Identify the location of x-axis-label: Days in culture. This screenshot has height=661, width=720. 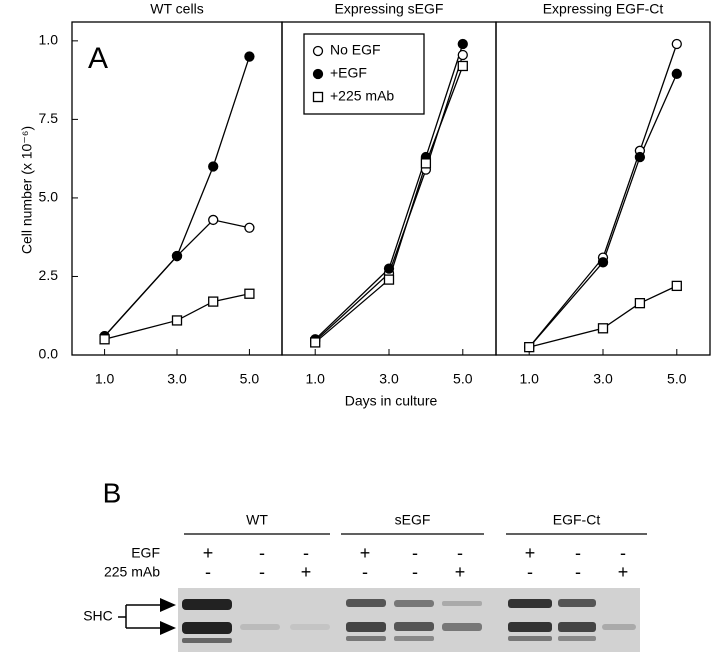
(391, 401).